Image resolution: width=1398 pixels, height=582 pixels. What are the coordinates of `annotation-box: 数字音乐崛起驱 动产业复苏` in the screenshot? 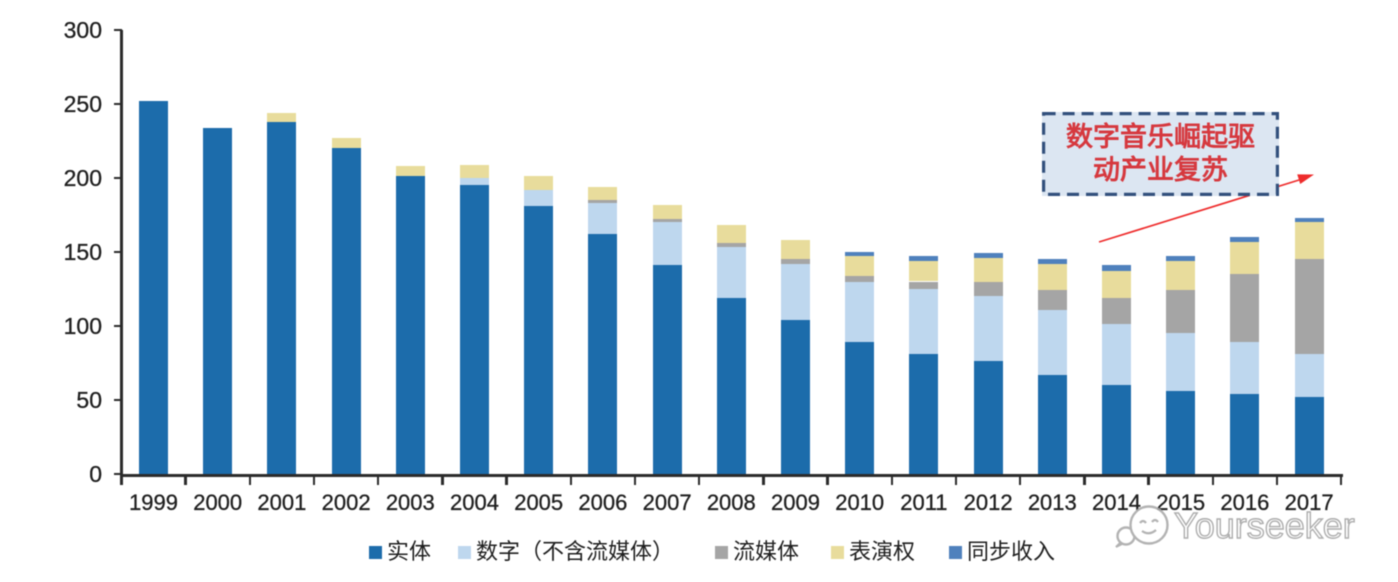 It's located at (1160, 154).